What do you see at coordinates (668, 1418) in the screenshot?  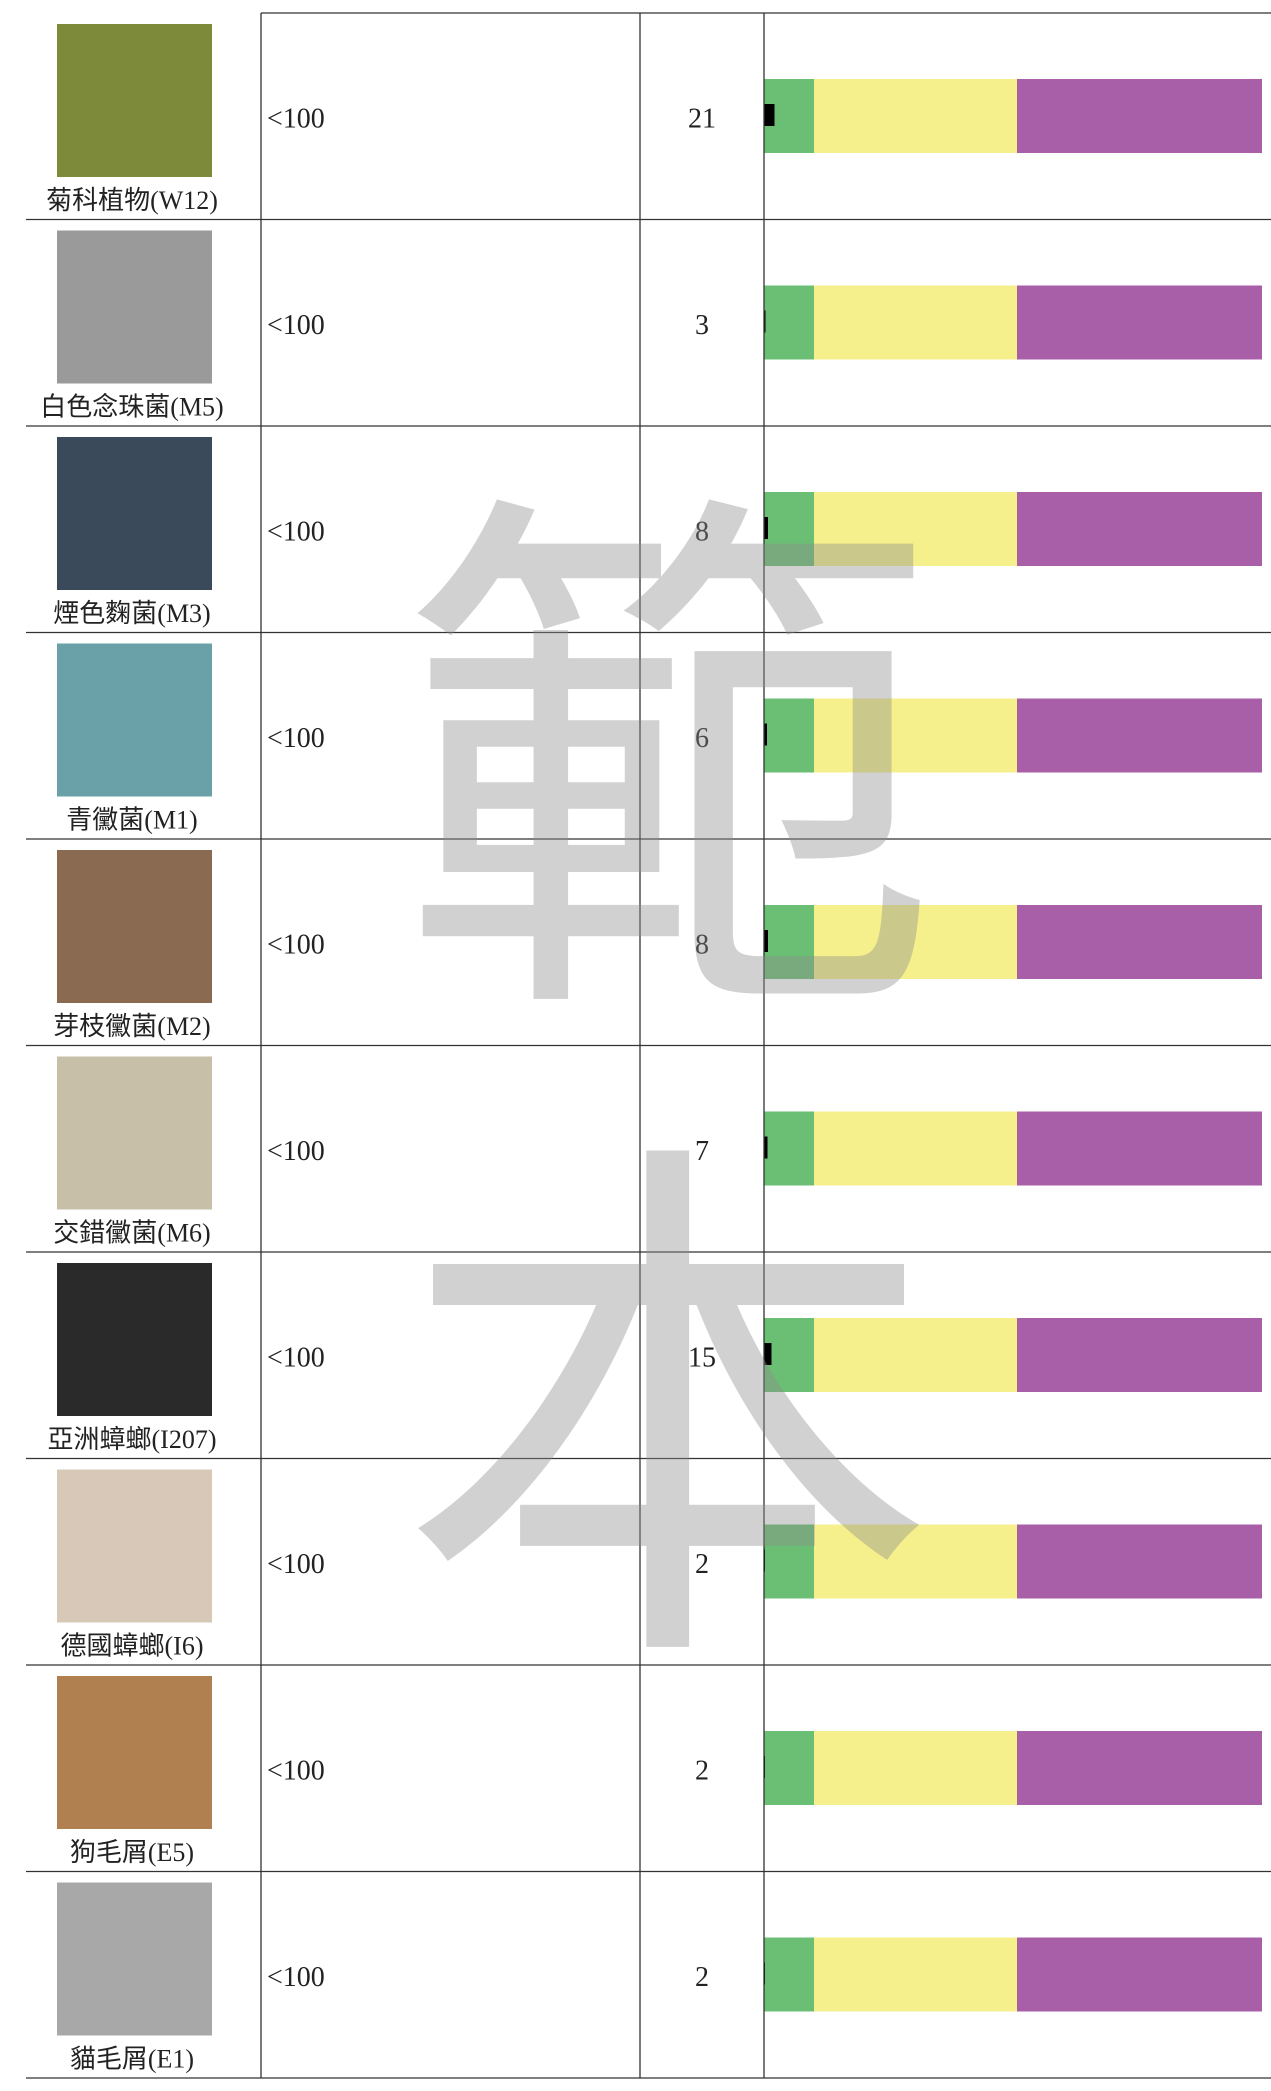 I see `watermark: 本` at bounding box center [668, 1418].